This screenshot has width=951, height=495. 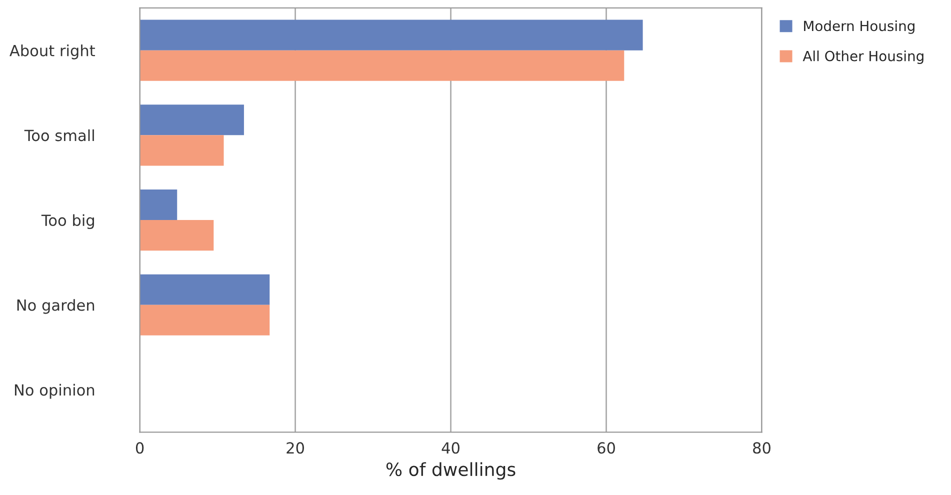 I want to click on x-tick-label: 40, so click(x=451, y=448).